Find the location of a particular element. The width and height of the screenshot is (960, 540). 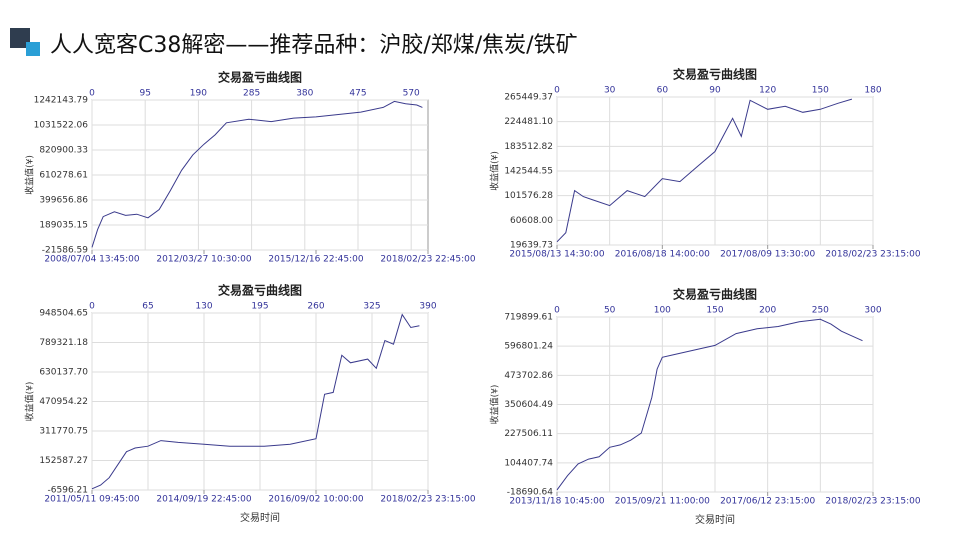

top-tick-label: 180 is located at coordinates (872, 91).